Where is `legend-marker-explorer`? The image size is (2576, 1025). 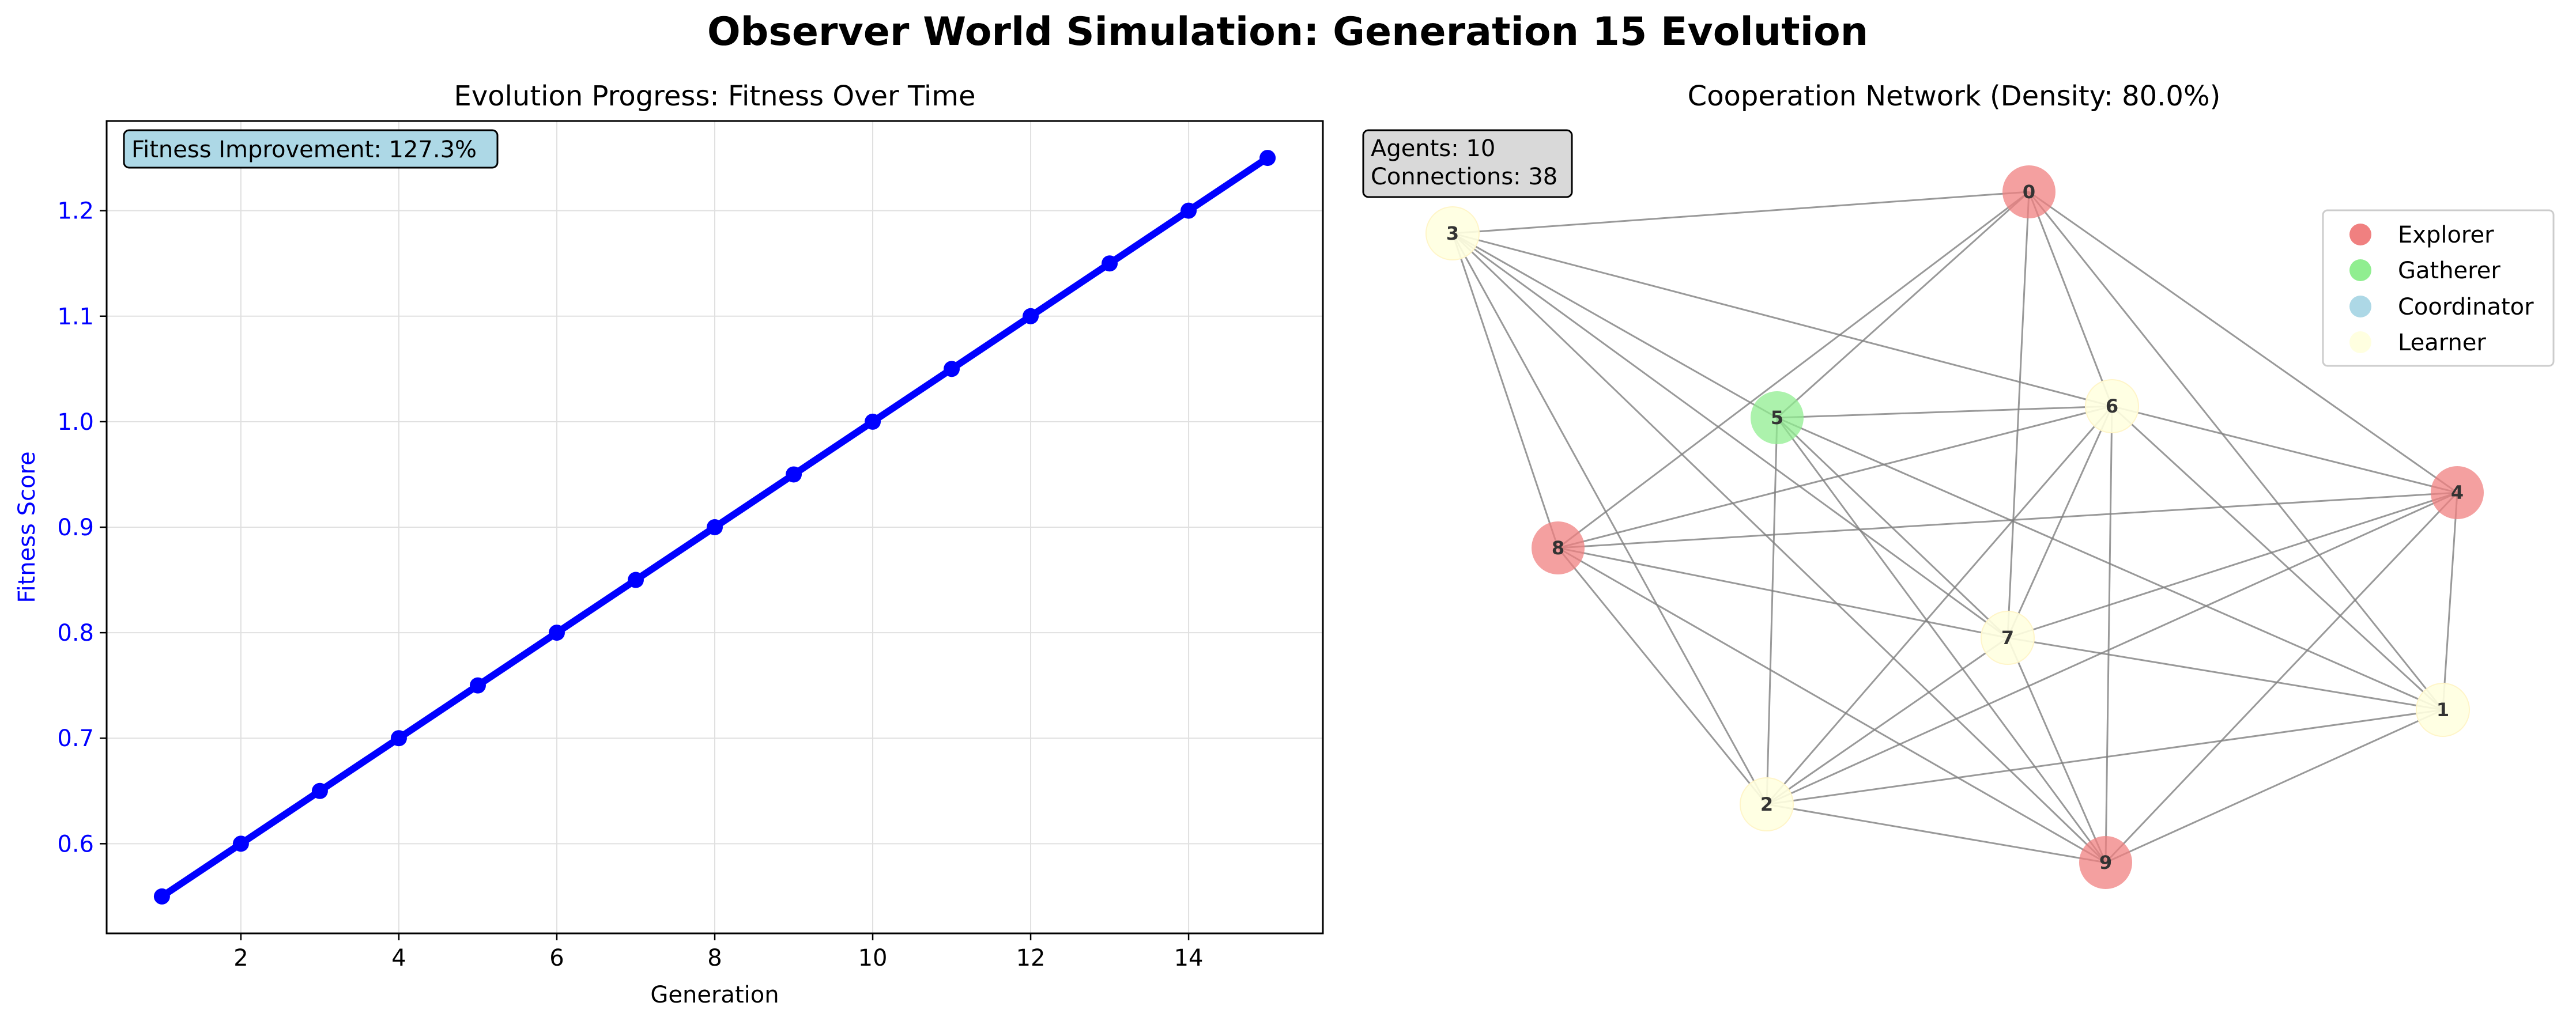
legend-marker-explorer is located at coordinates (2360, 234).